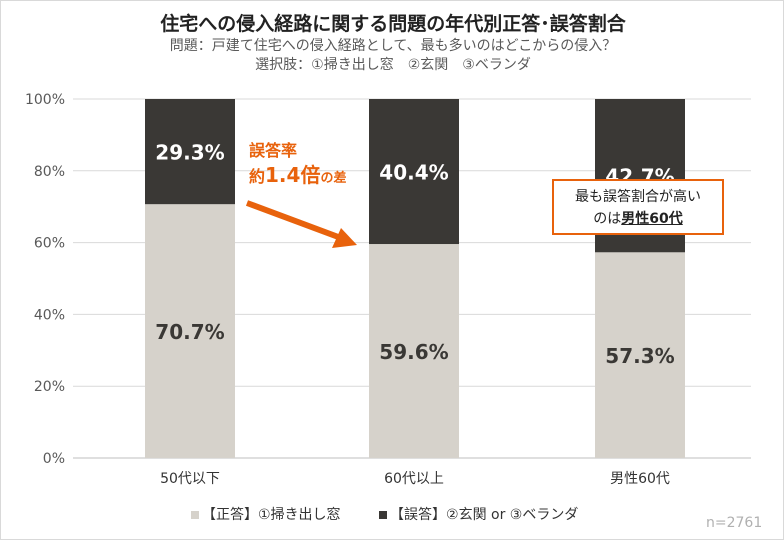 The height and width of the screenshot is (540, 784). I want to click on arrow-shaft, so click(294, 220).